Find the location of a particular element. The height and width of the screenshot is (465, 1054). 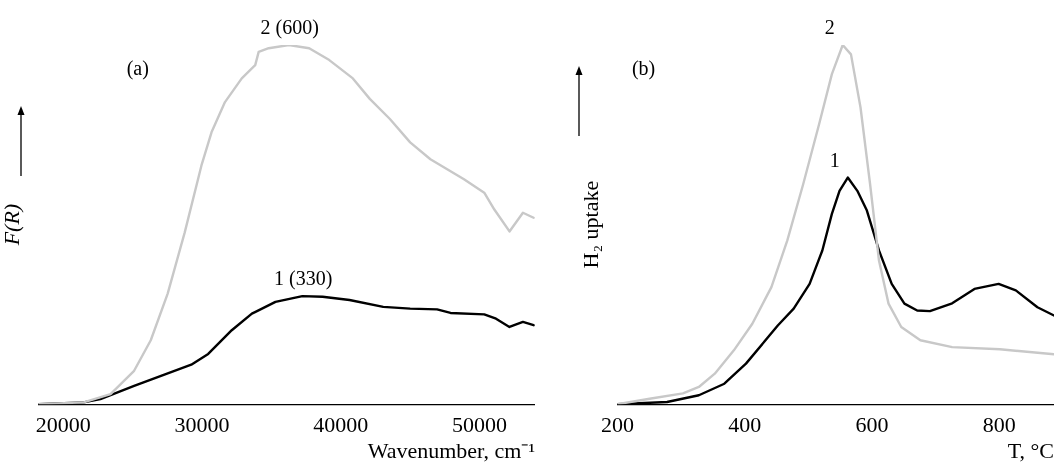

annotation: 1 is located at coordinates (834, 159).